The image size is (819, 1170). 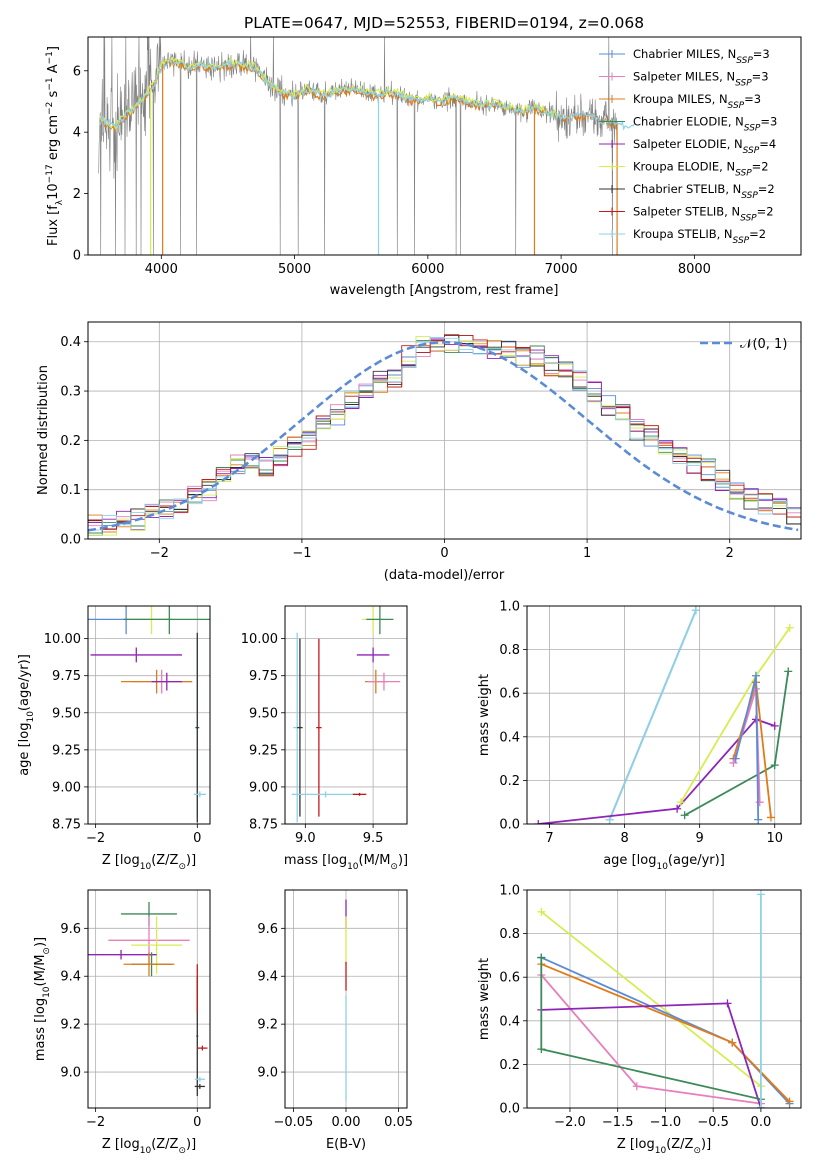 What do you see at coordinates (267, 977) in the screenshot?
I see `y-tick-label: 9.4` at bounding box center [267, 977].